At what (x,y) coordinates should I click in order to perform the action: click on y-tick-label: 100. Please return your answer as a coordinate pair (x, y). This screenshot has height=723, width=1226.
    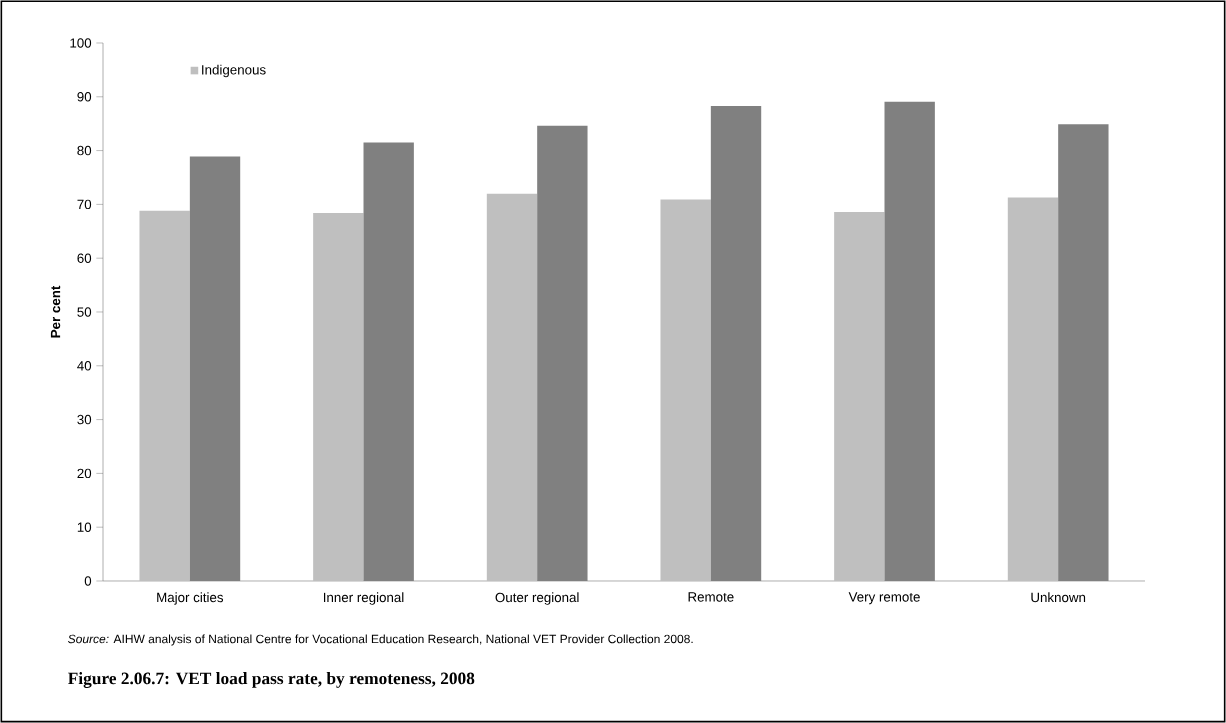
    Looking at the image, I should click on (81, 43).